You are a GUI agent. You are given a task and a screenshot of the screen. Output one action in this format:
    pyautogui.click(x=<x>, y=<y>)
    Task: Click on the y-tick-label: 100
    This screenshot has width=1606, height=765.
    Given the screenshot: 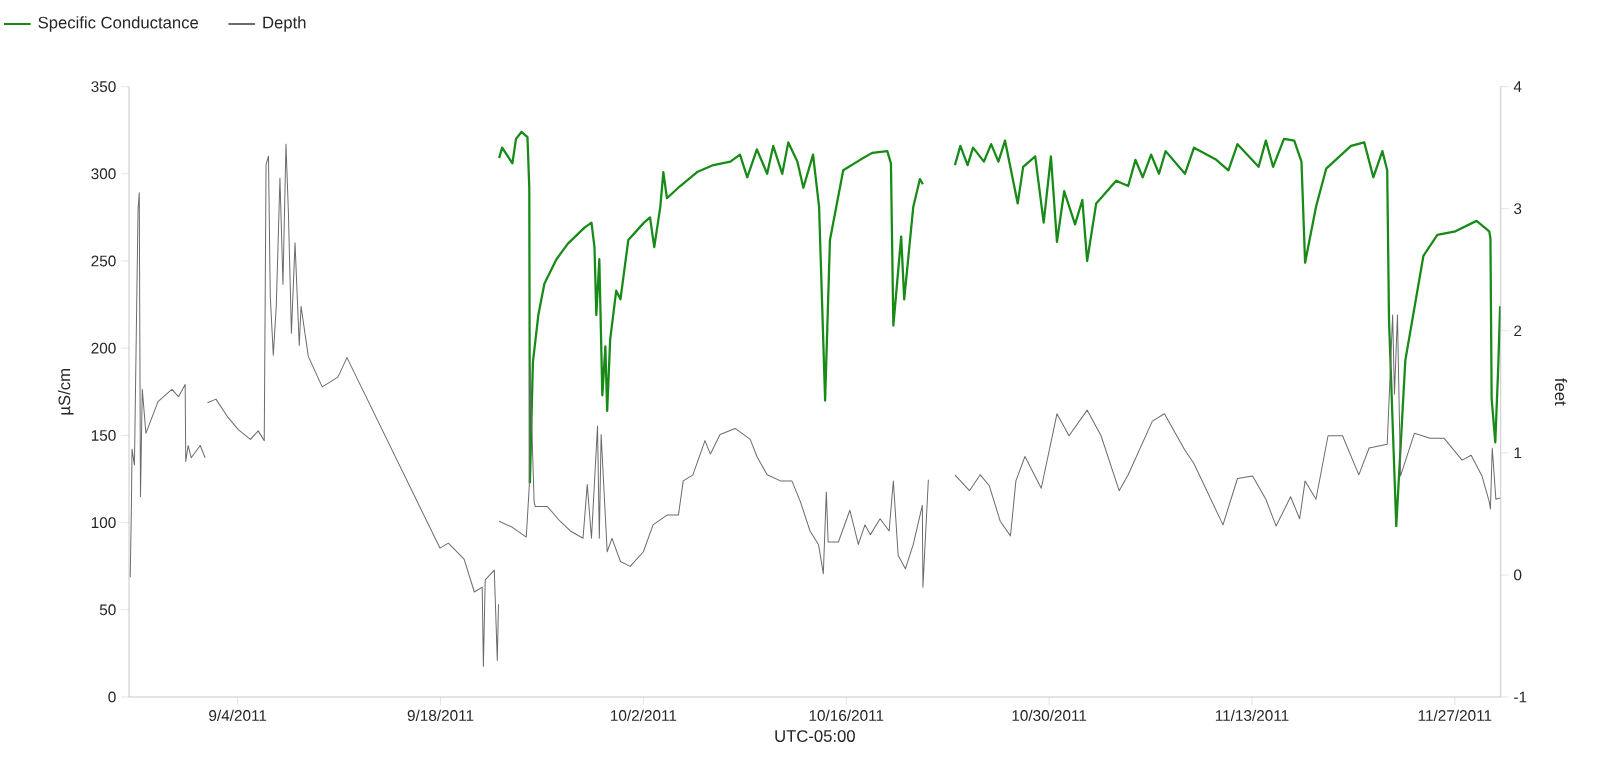 What is the action you would take?
    pyautogui.click(x=103, y=523)
    